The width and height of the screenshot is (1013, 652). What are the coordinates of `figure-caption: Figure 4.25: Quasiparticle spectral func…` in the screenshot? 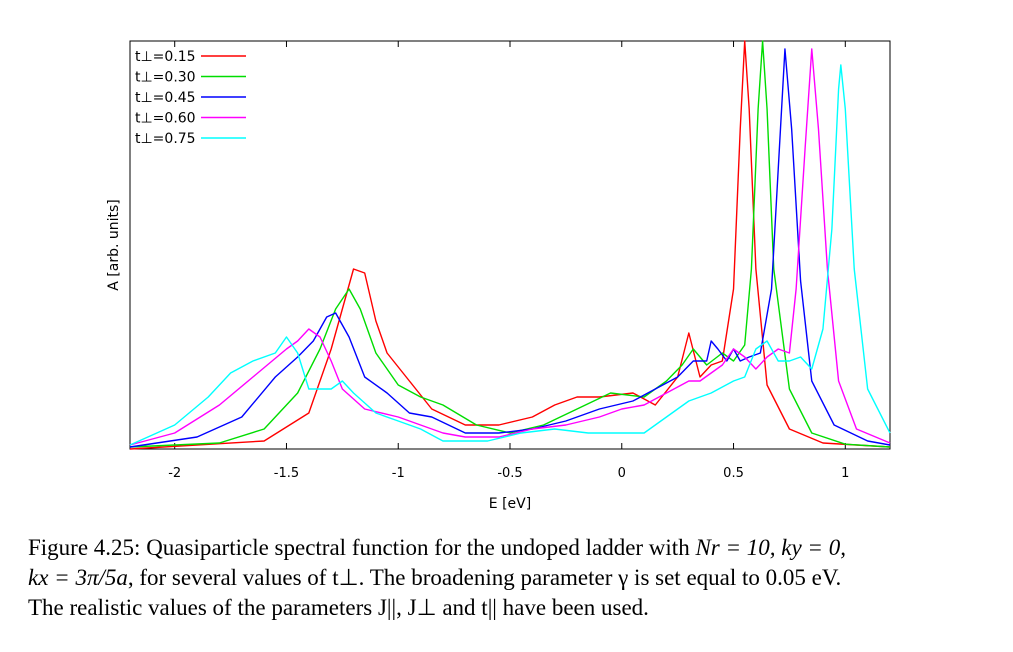 It's located at (515, 578).